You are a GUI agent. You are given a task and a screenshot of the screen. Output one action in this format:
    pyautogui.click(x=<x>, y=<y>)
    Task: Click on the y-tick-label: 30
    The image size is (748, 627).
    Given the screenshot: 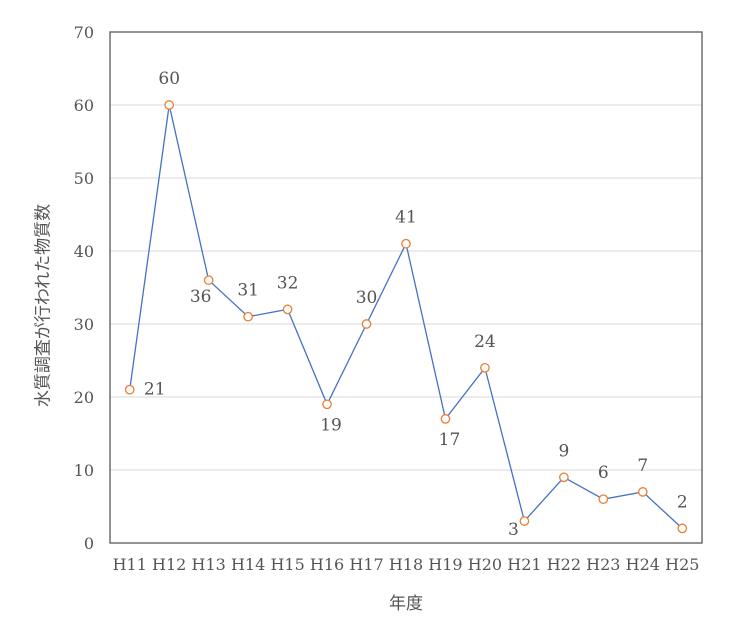 What is the action you would take?
    pyautogui.click(x=84, y=324)
    